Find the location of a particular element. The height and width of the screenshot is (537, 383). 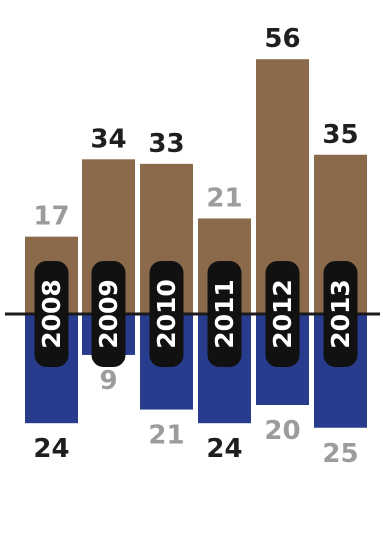

value-label-upper-2010: 33 is located at coordinates (166, 144).